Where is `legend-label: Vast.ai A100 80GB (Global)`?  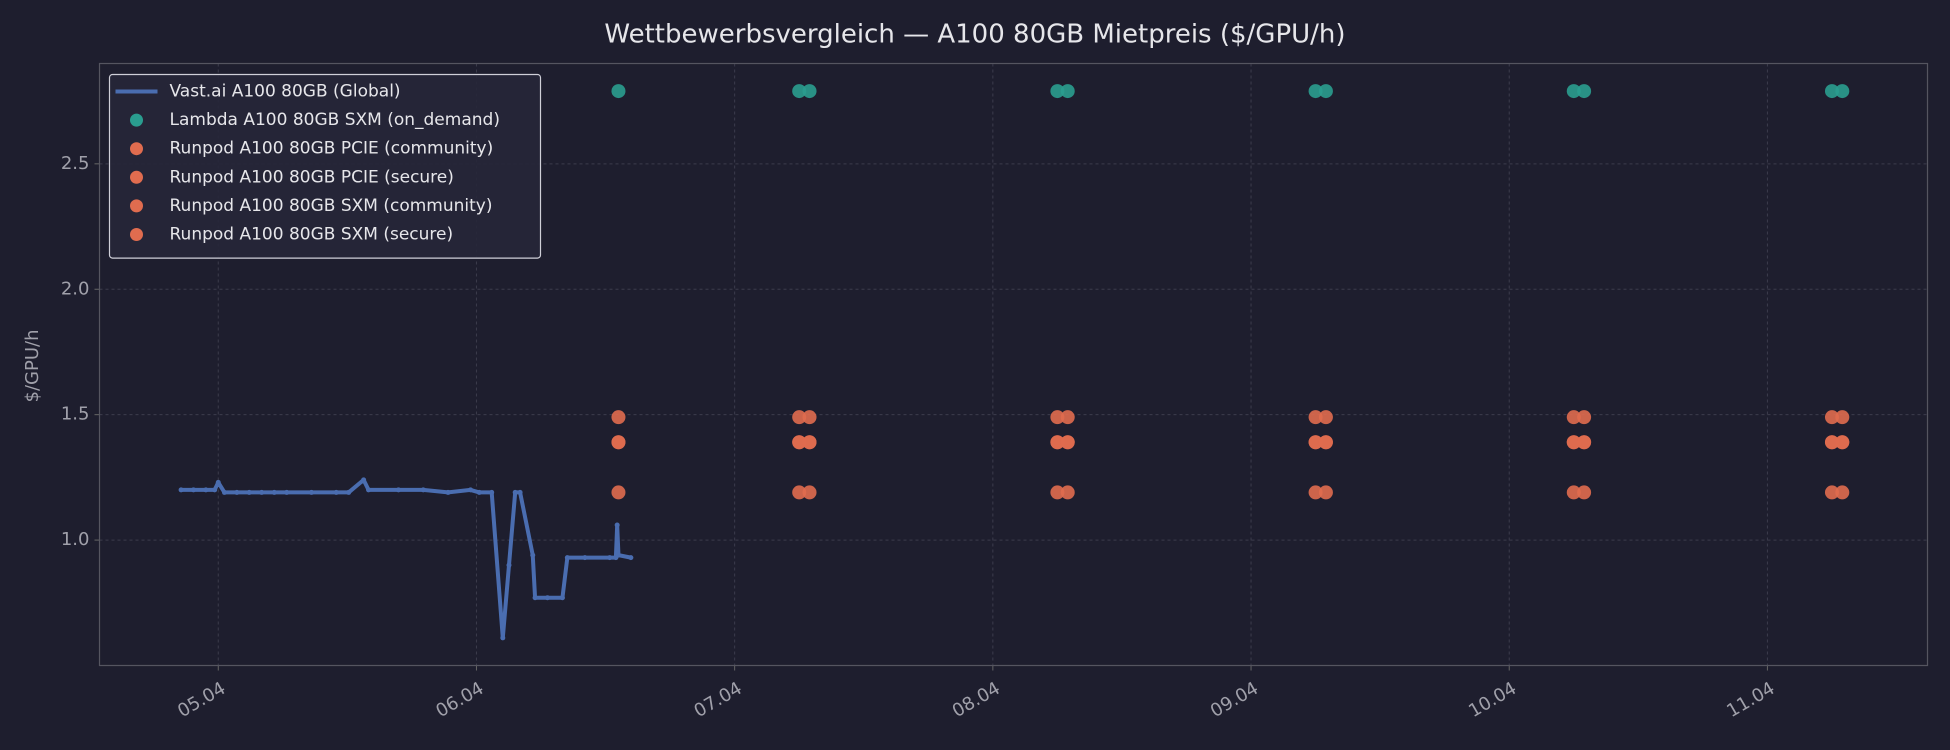 legend-label: Vast.ai A100 80GB (Global) is located at coordinates (285, 92).